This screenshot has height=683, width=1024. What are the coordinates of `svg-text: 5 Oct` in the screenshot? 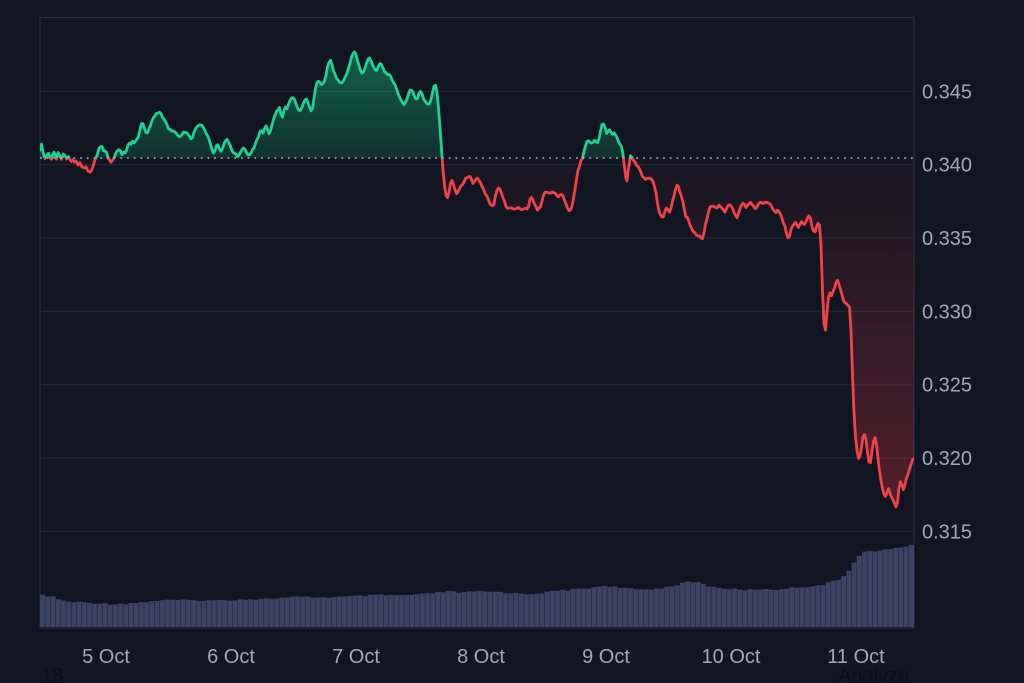 It's located at (106, 657).